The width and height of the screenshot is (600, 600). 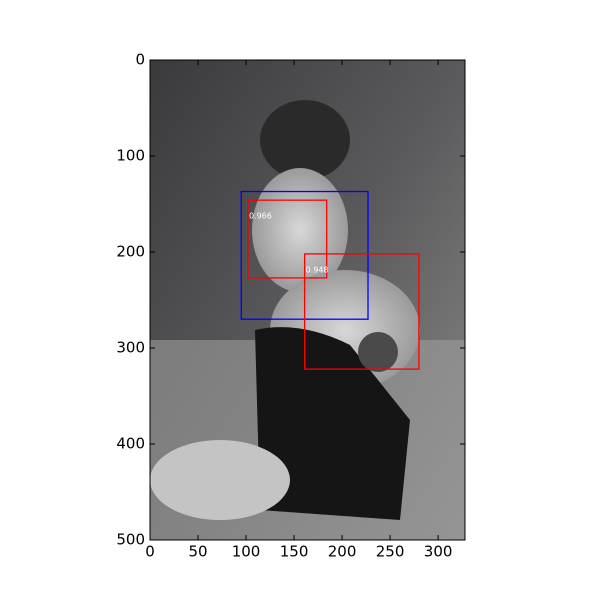 What do you see at coordinates (150, 552) in the screenshot?
I see `x-tick-label: 0` at bounding box center [150, 552].